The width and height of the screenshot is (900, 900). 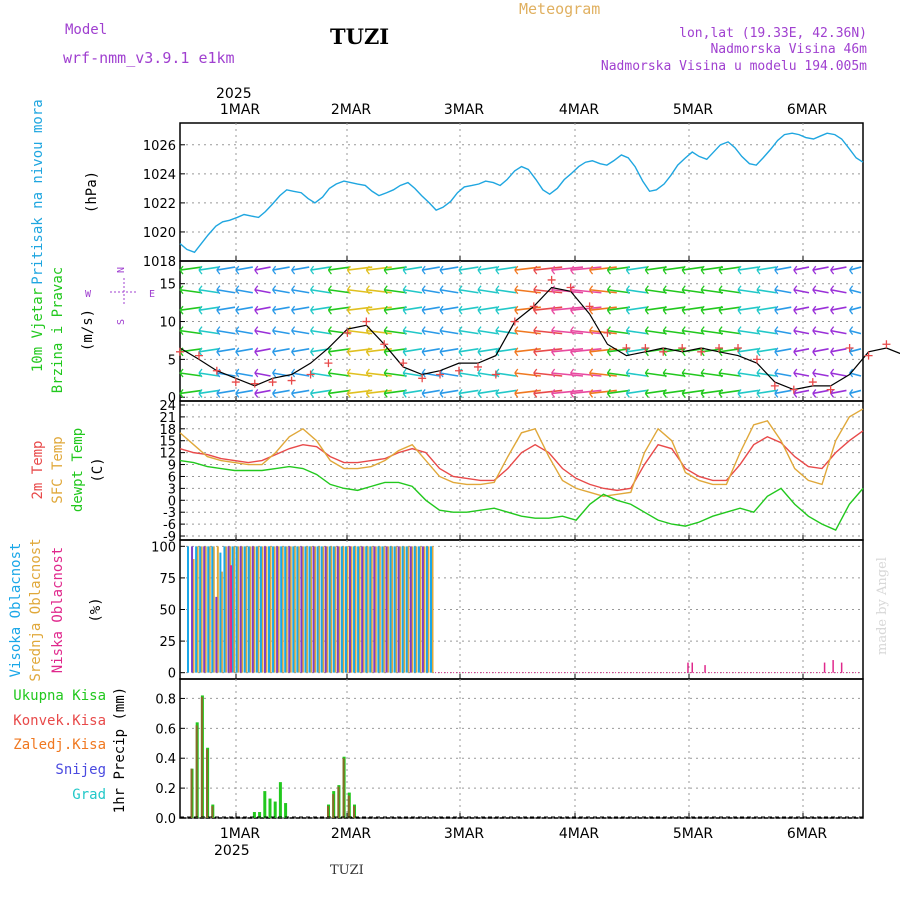 I want to click on x-tick-label-bottom: 5MAR, so click(x=693, y=834).